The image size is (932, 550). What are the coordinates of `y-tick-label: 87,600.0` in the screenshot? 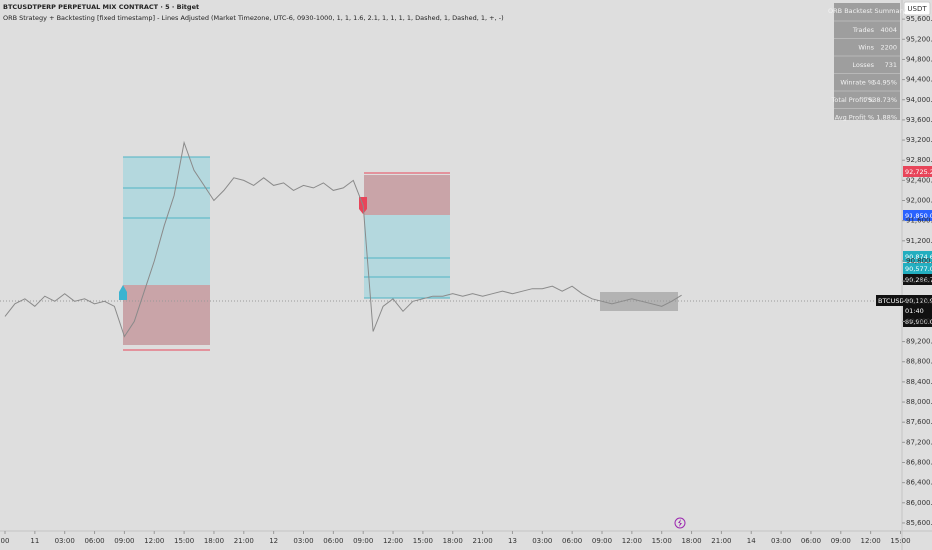 It's located at (919, 422).